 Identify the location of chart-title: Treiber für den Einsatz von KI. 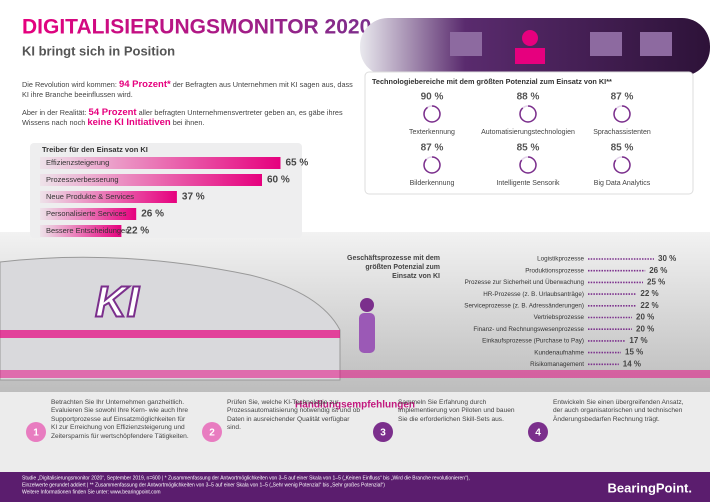
(95, 149).